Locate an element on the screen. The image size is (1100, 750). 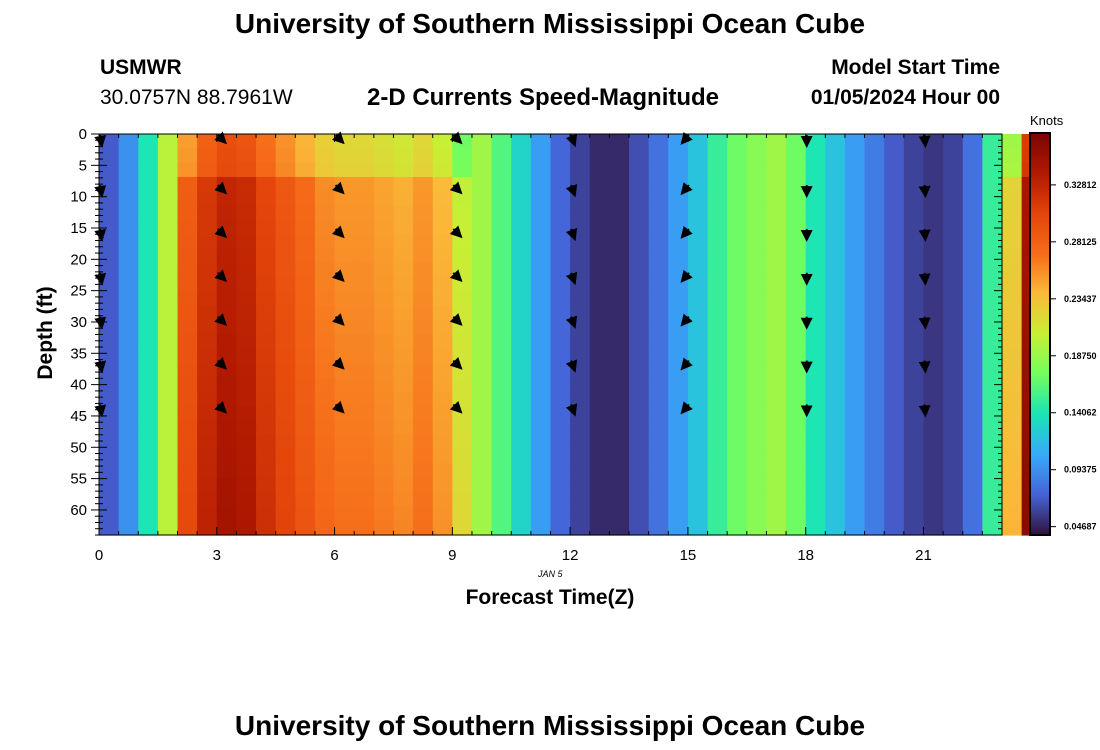
y-tick-label: 25 is located at coordinates (78, 291).